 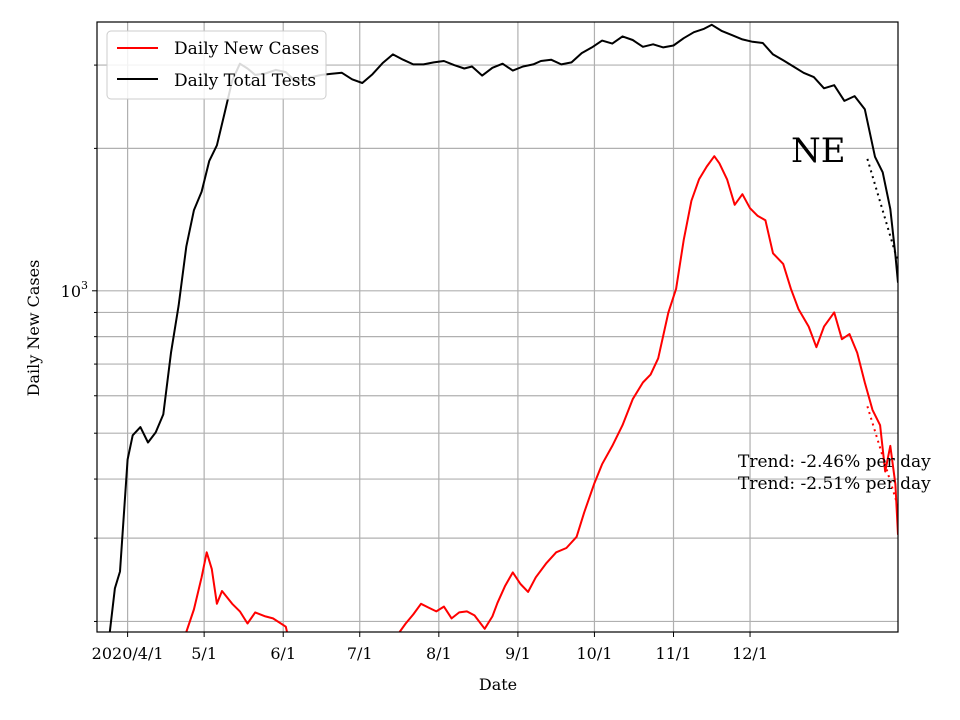 What do you see at coordinates (518, 653) in the screenshot?
I see `x-tick-label: 9/1` at bounding box center [518, 653].